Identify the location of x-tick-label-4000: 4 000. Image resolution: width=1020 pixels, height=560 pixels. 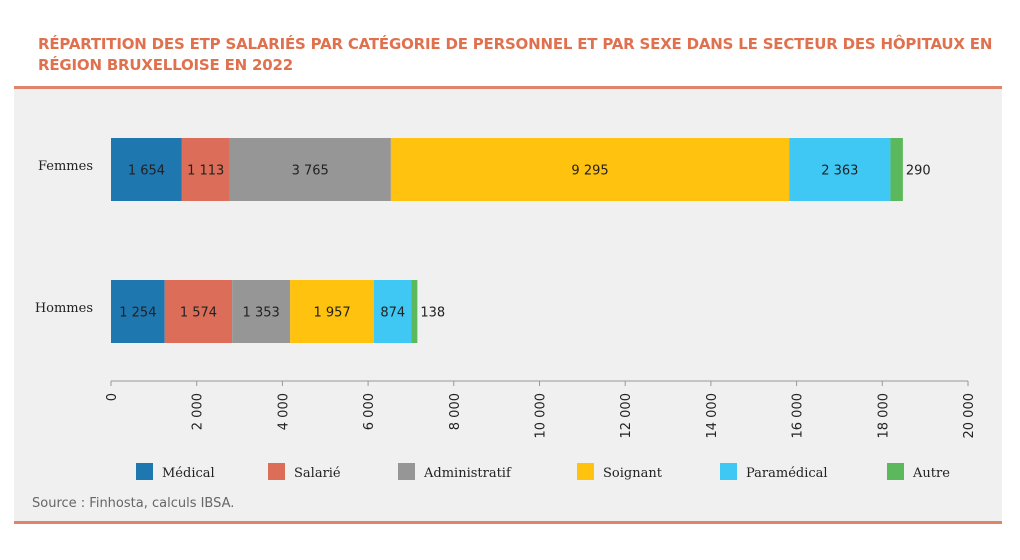
(283, 411).